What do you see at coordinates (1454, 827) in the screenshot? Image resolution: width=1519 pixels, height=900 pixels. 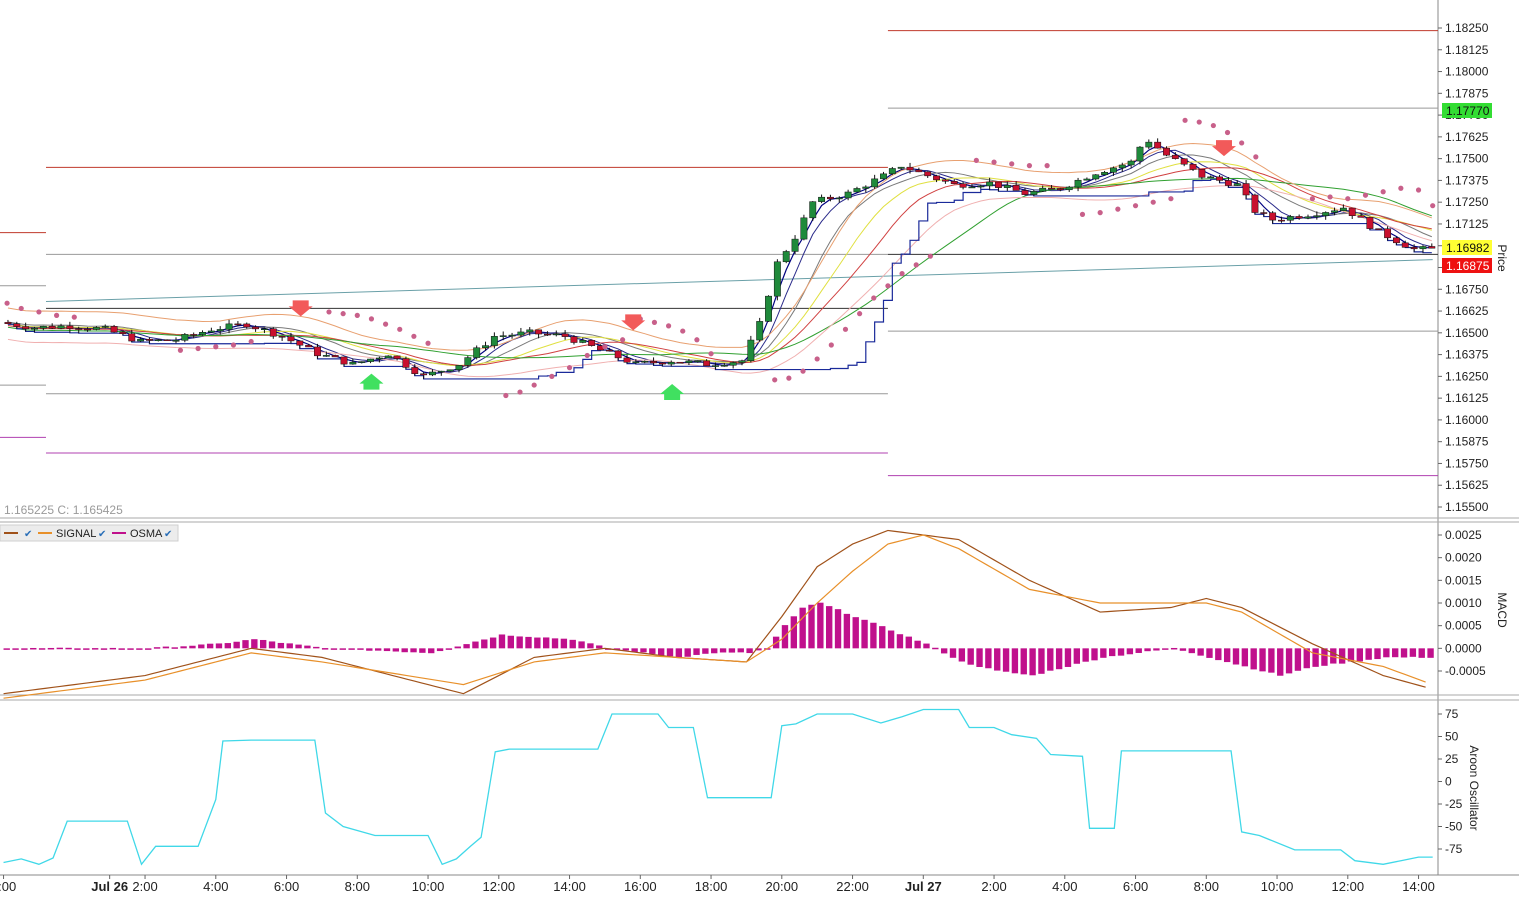 I see `aroon-tick-label: -50` at bounding box center [1454, 827].